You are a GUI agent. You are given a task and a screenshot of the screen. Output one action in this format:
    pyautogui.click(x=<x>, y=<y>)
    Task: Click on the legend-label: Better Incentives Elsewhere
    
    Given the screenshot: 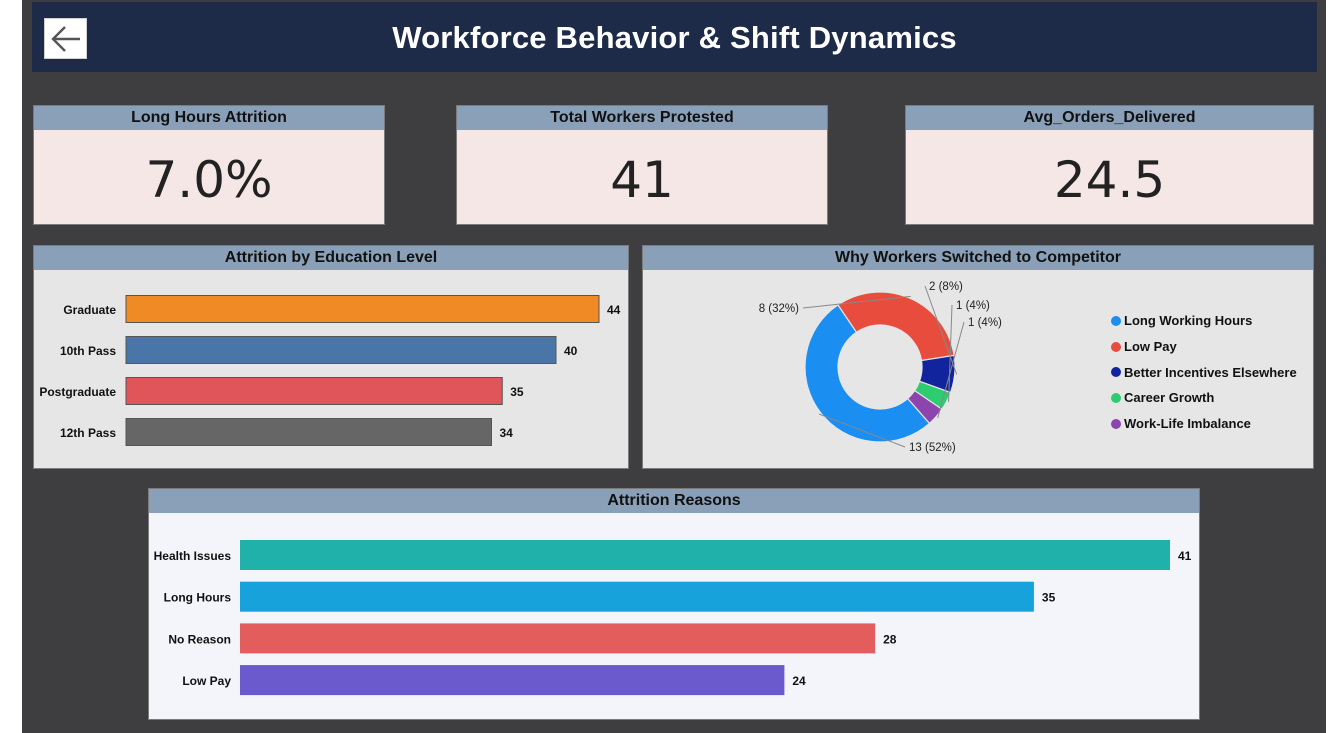 What is the action you would take?
    pyautogui.click(x=1210, y=372)
    